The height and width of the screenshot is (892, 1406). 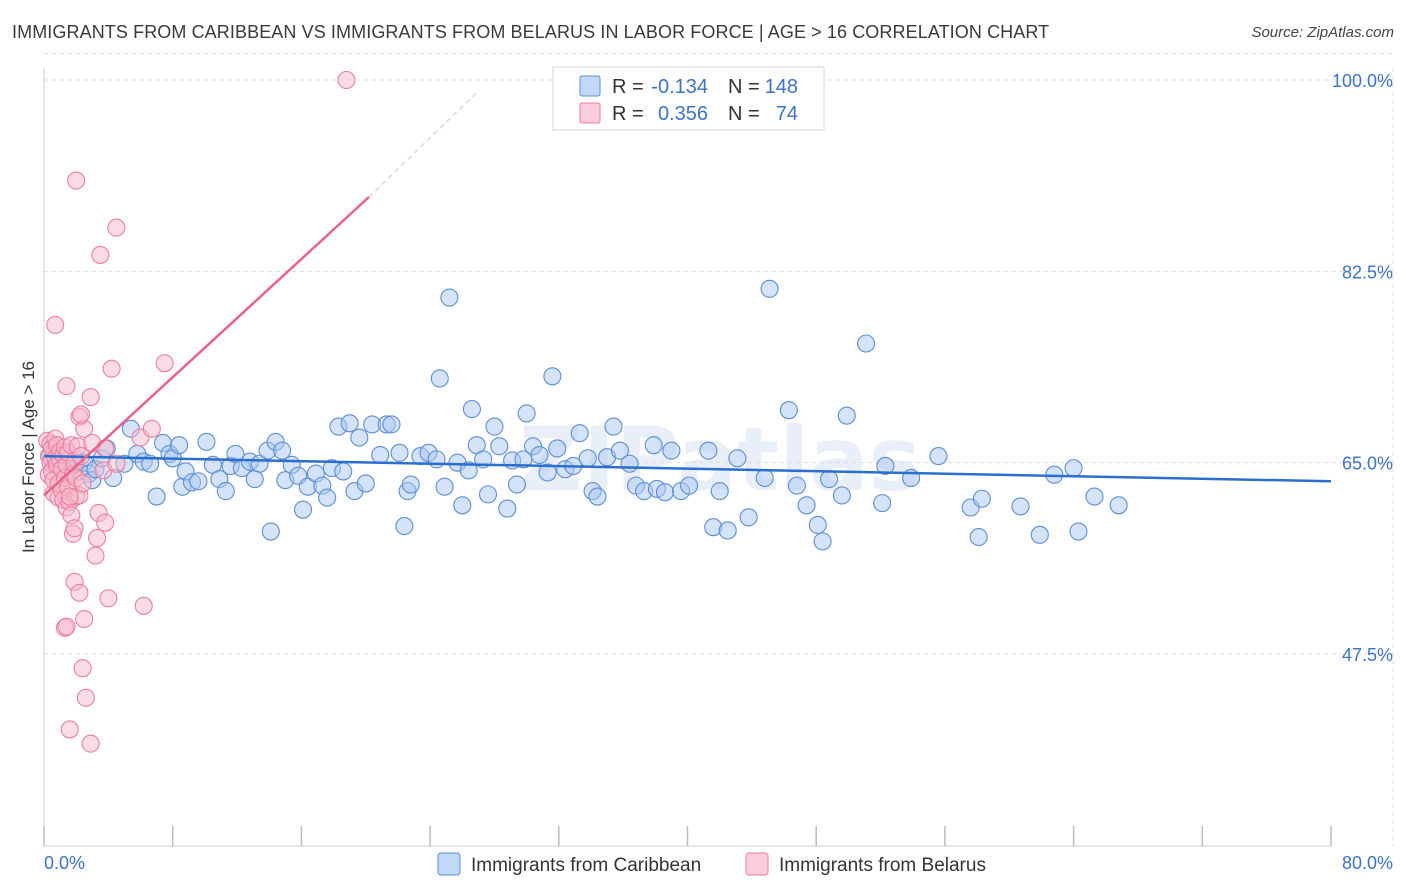 What do you see at coordinates (449, 864) in the screenshot?
I see `bottom-legend-swatch-caribbean` at bounding box center [449, 864].